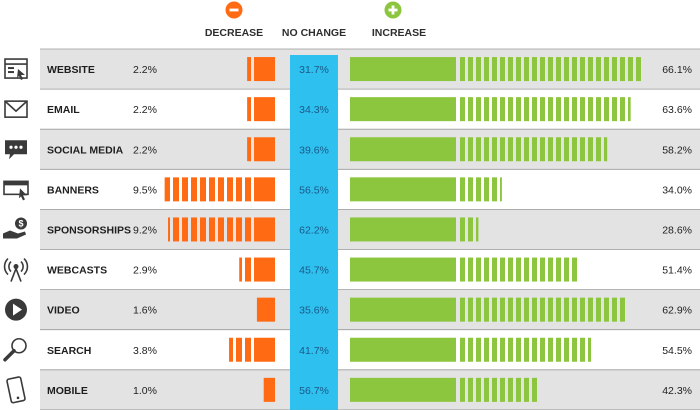  I want to click on increase-icon, so click(393, 10).